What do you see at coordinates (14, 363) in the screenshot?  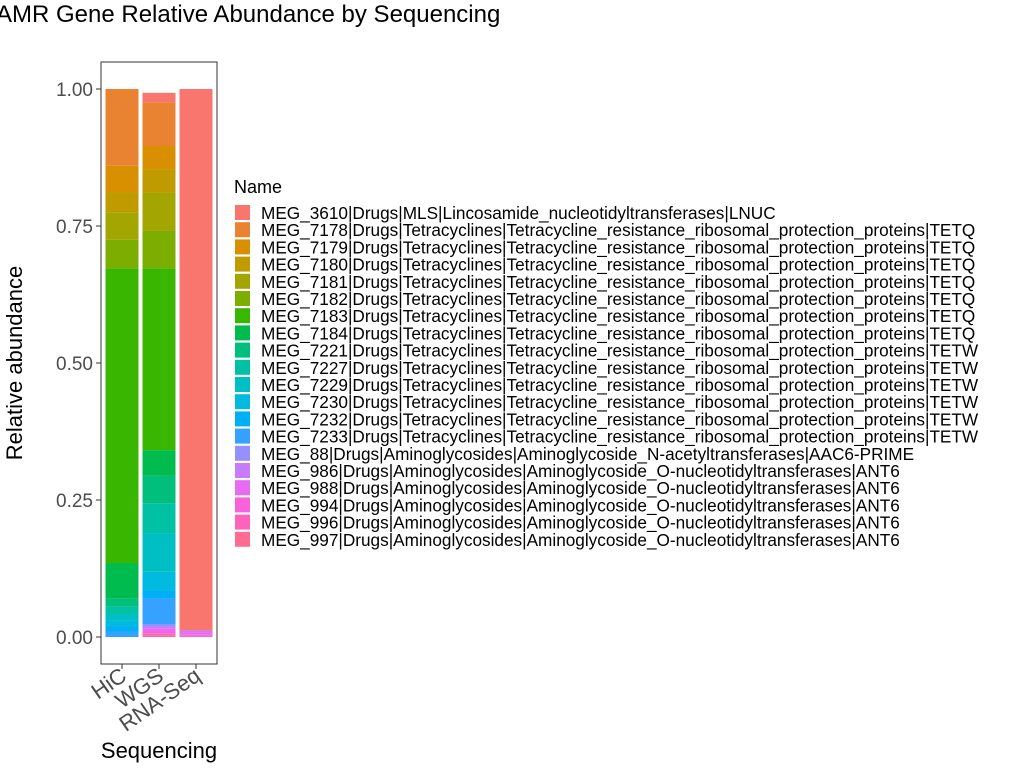 I see `y-axis-title: Relative abundance` at bounding box center [14, 363].